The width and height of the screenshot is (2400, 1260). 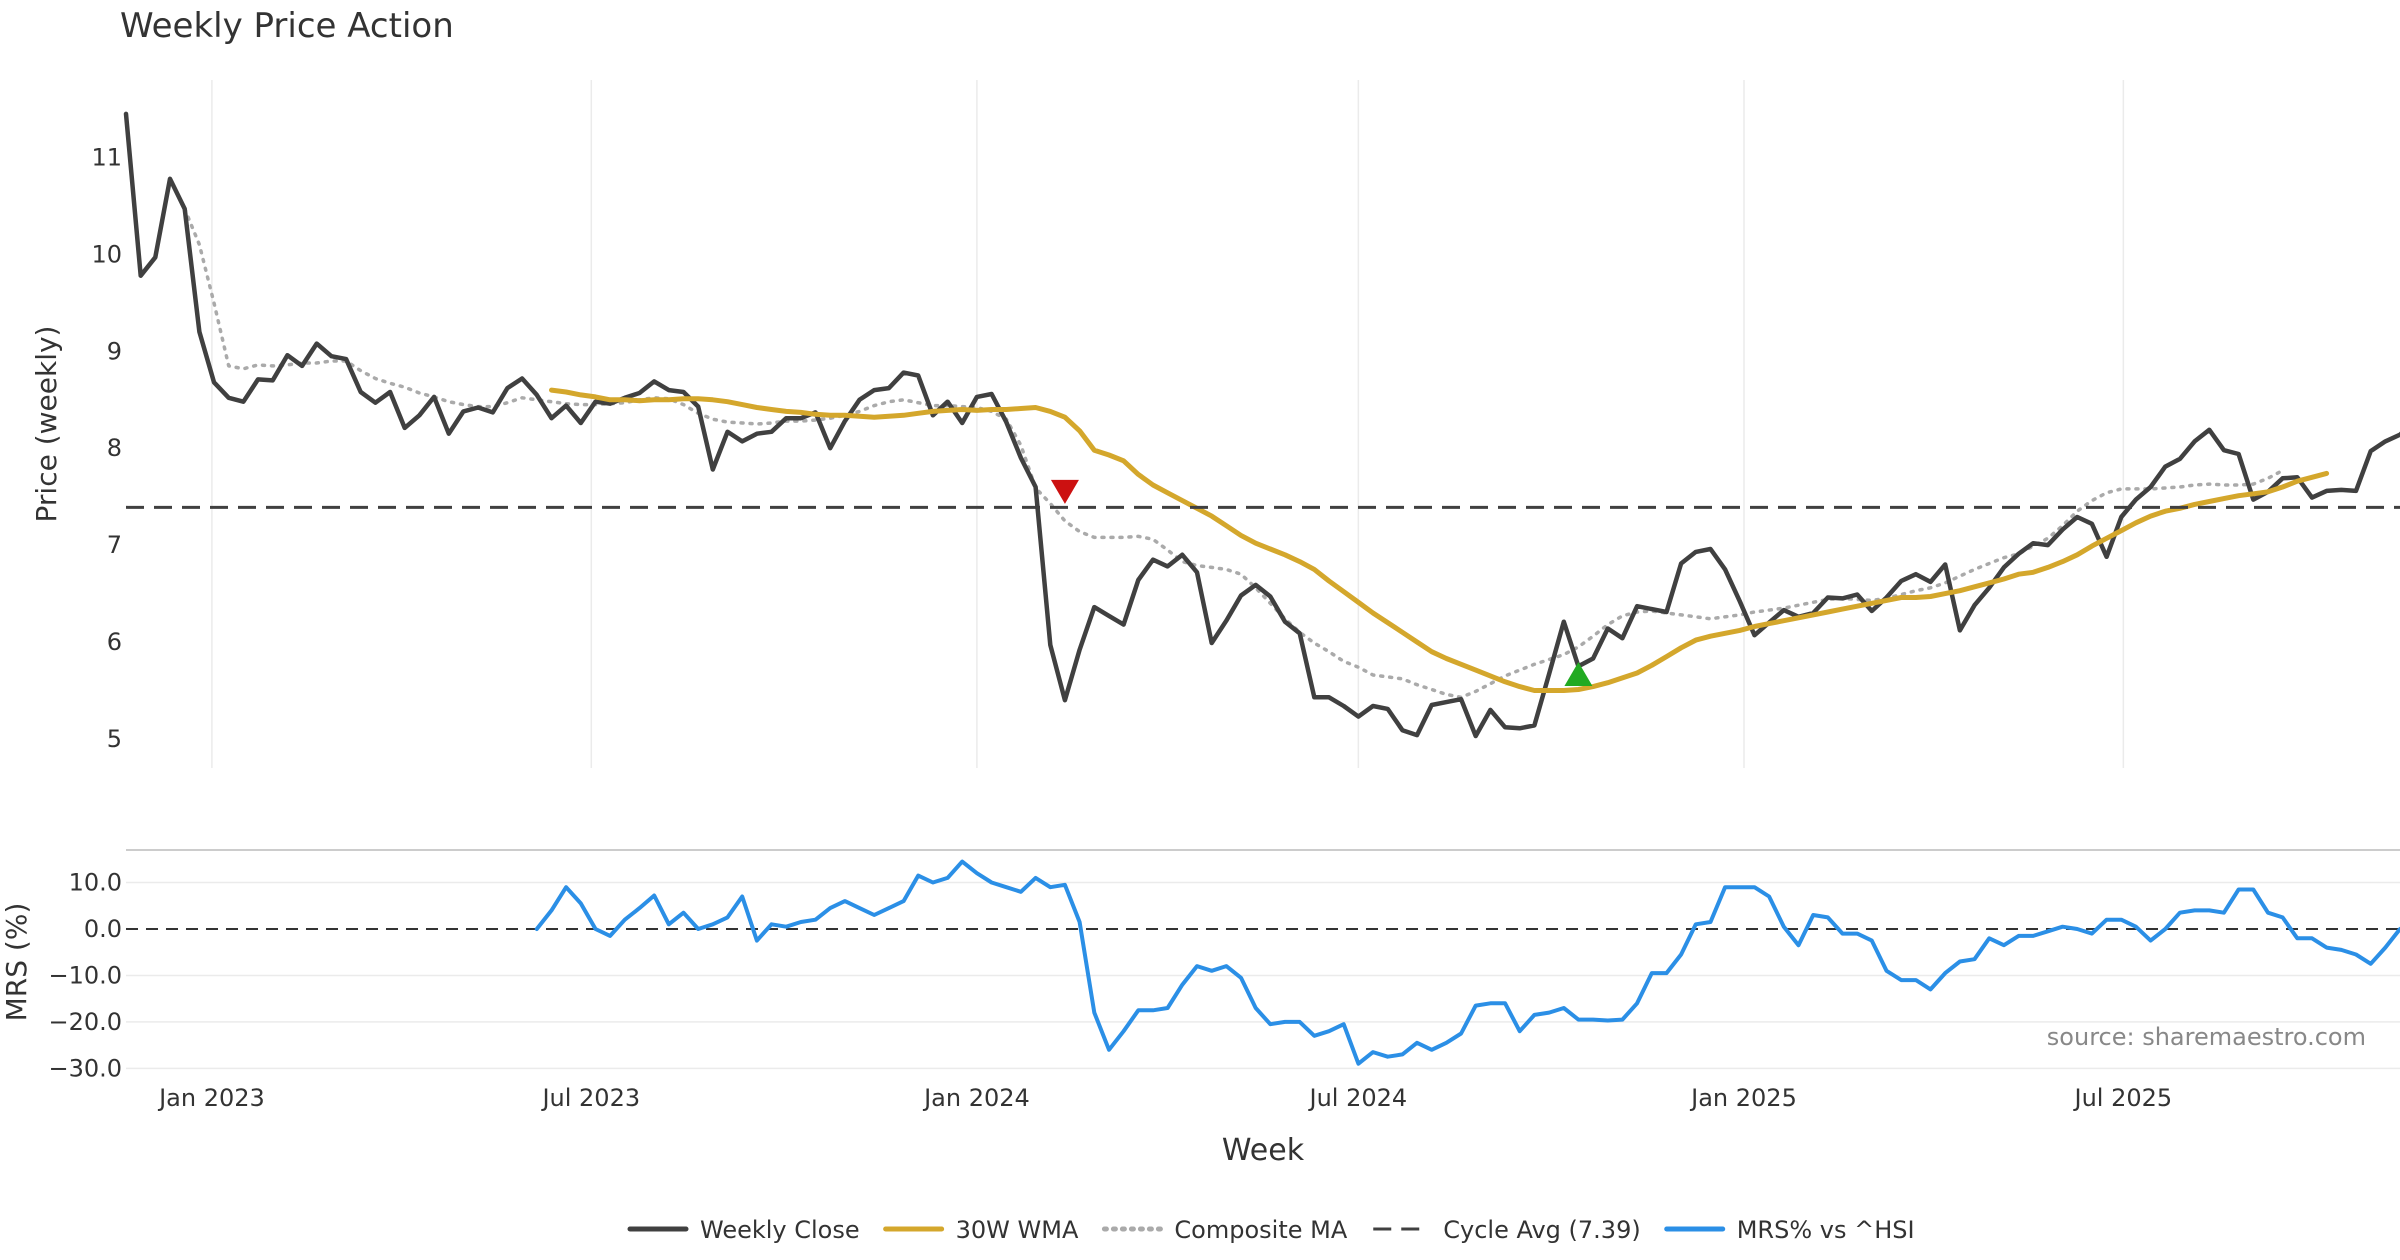 I want to click on price-ytick-label: 11, so click(x=106, y=158).